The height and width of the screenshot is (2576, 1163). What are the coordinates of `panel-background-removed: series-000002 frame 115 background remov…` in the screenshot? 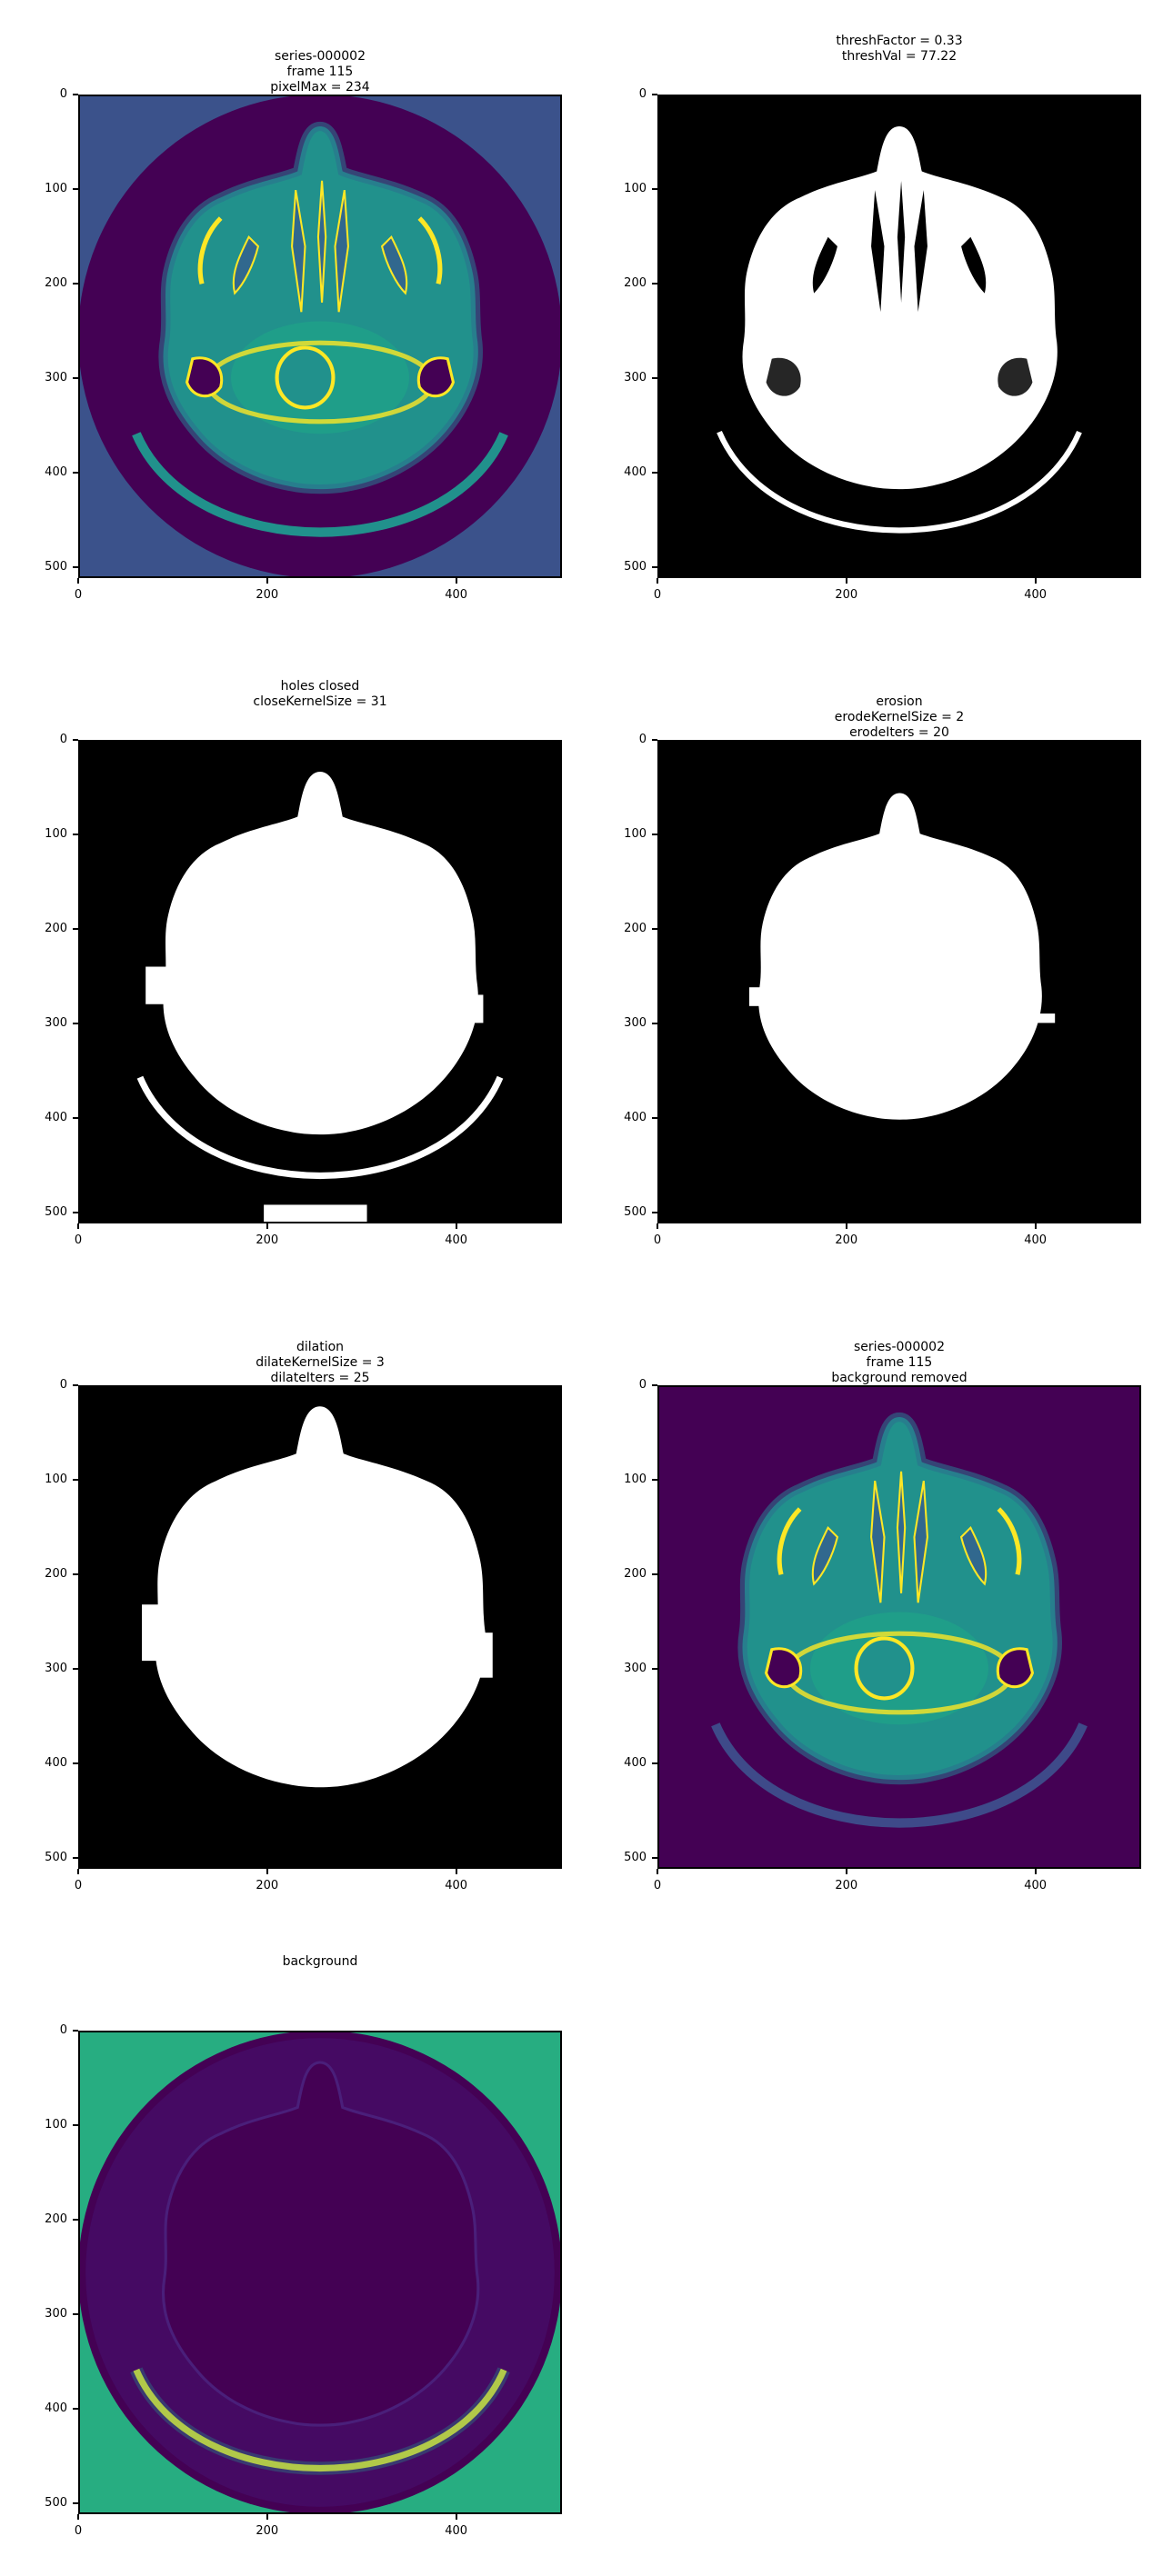 It's located at (861, 1618).